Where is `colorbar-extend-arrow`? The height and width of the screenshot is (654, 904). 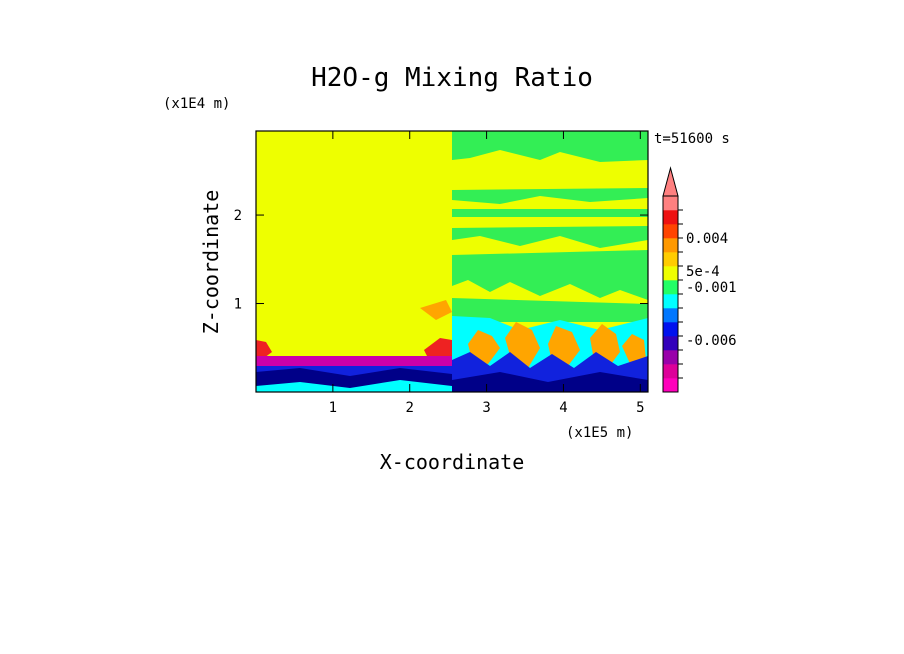 colorbar-extend-arrow is located at coordinates (670, 181).